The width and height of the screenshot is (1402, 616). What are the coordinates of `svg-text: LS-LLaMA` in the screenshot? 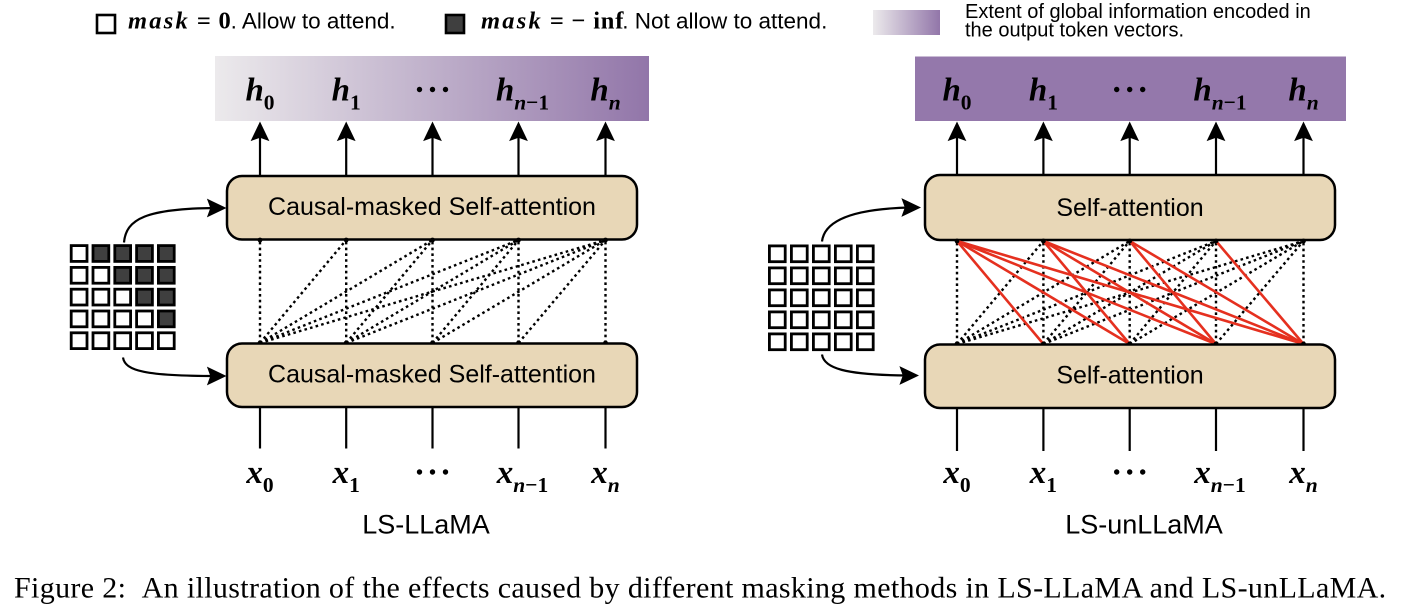 It's located at (426, 525).